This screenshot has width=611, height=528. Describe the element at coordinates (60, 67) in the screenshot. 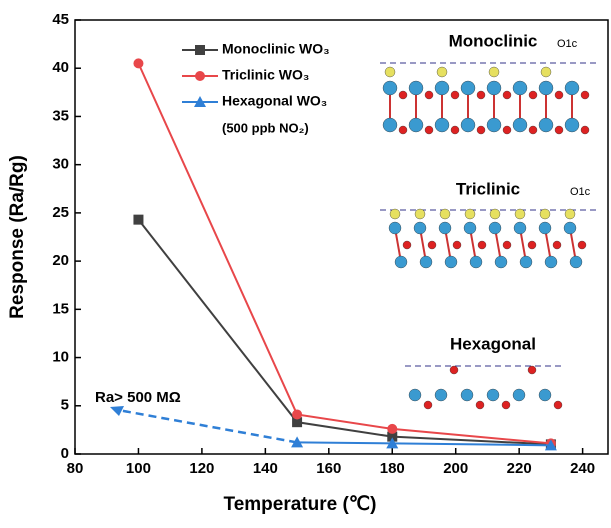

I see `y-tick-label: 40` at that location.